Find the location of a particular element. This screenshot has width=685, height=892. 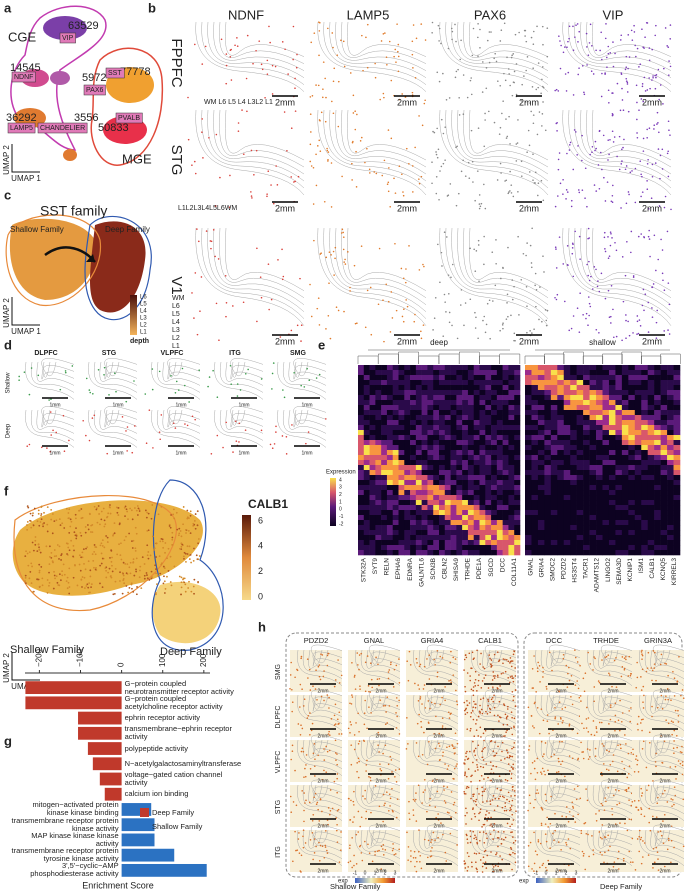

gene-header: GNAL is located at coordinates (374, 640).